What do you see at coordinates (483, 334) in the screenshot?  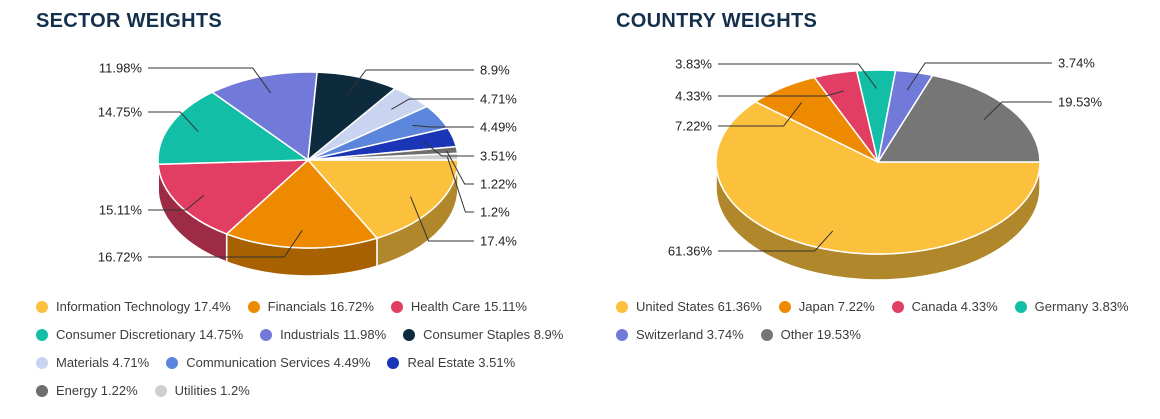 I see `legend-item-consumer-staples: Consumer Staples 8.9%` at bounding box center [483, 334].